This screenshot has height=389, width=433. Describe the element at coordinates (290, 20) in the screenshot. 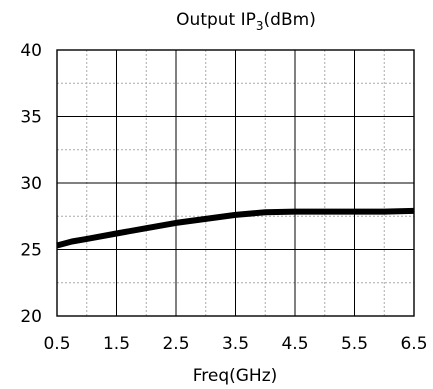

I see `title-unit: (dBm)` at that location.